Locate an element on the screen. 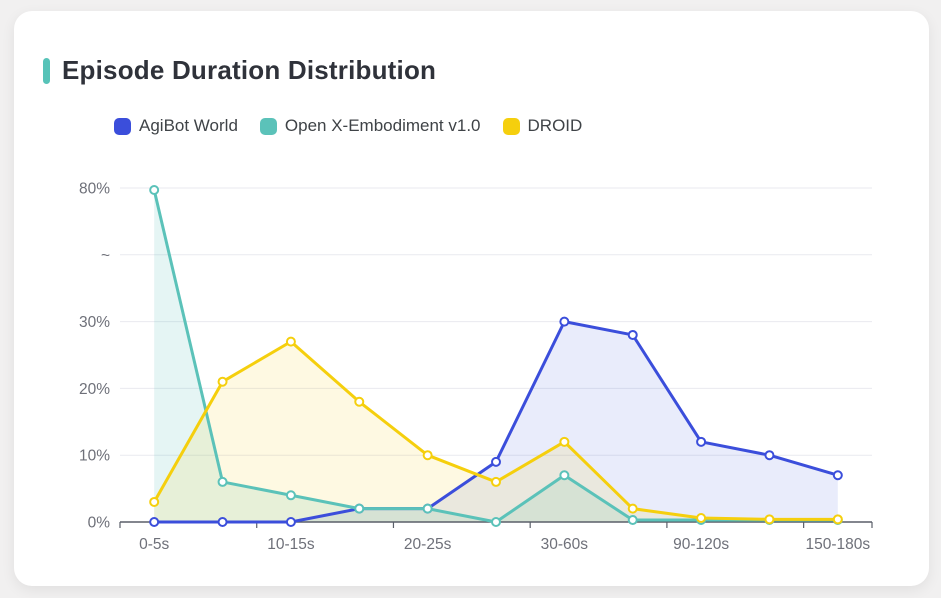  legend-swatch-open-x-embodiment is located at coordinates (268, 126).